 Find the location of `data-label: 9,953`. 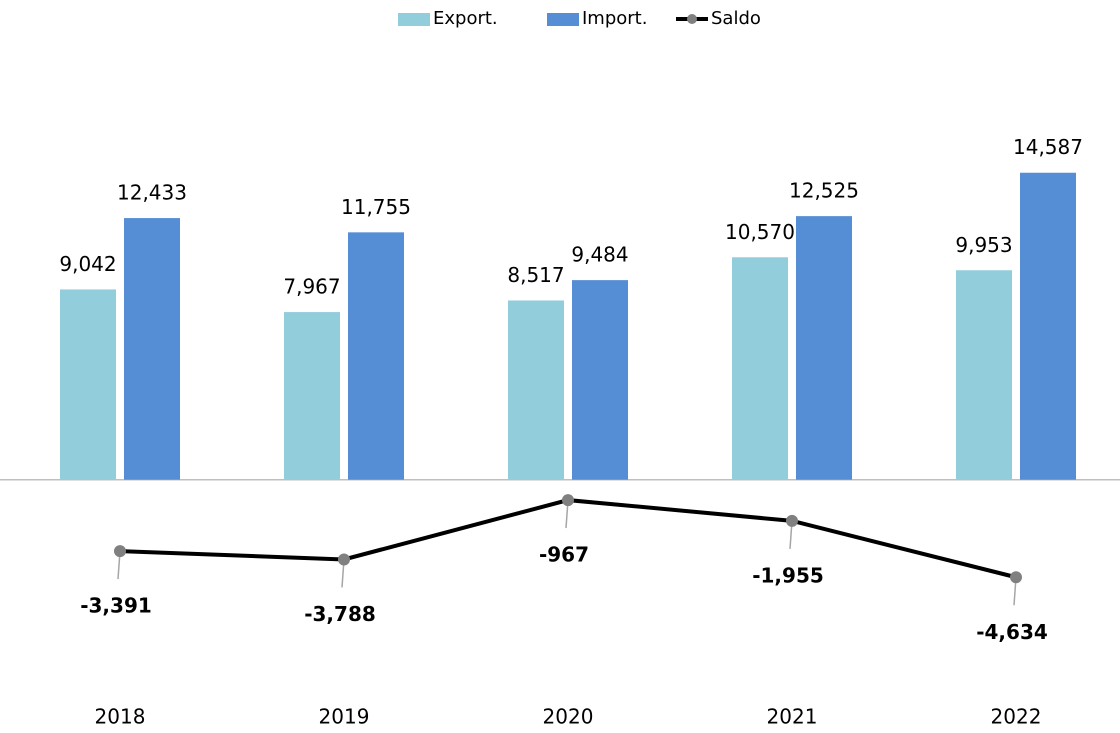

data-label: 9,953 is located at coordinates (983, 245).